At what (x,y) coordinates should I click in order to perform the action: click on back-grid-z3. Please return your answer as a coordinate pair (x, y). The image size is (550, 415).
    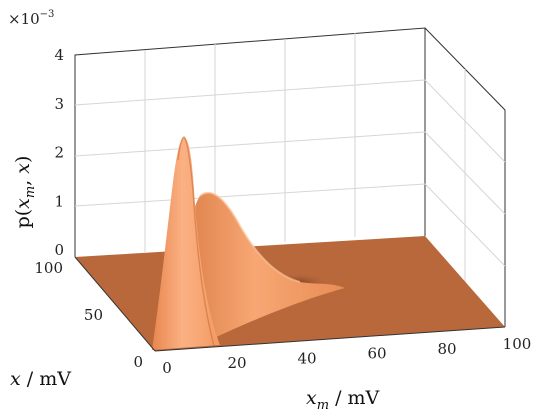
    Looking at the image, I should click on (250, 92).